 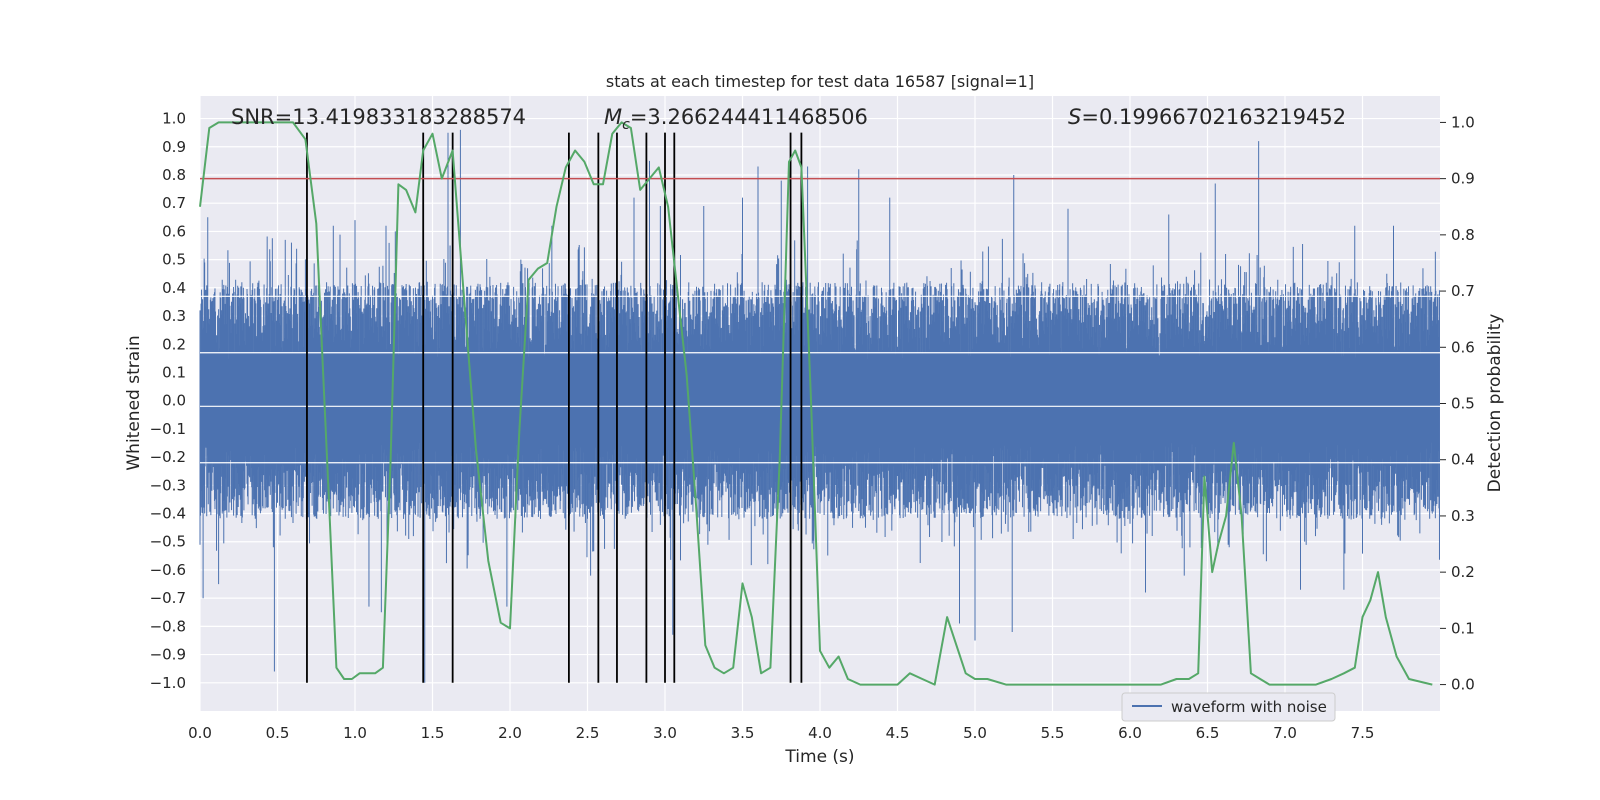 I want to click on x-tick-label-12: 6.0, so click(x=1130, y=733).